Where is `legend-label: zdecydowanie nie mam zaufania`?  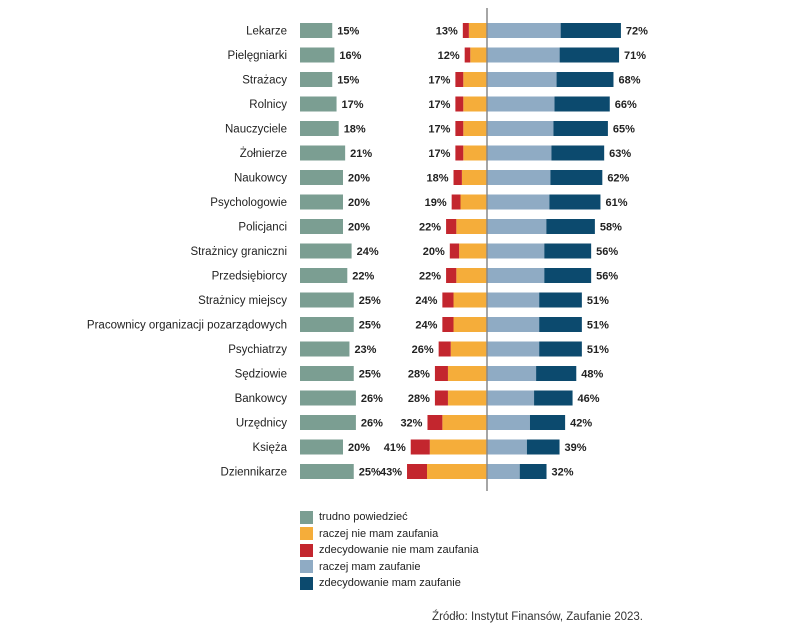 legend-label: zdecydowanie nie mam zaufania is located at coordinates (399, 550).